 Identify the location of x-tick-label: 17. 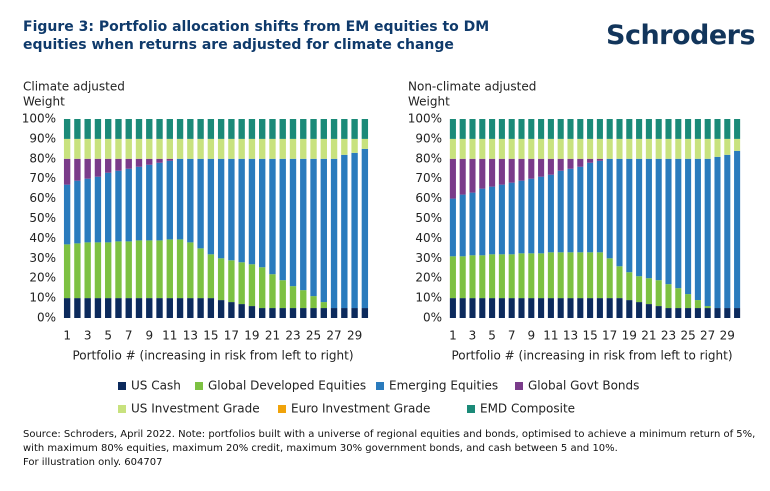
(231, 336).